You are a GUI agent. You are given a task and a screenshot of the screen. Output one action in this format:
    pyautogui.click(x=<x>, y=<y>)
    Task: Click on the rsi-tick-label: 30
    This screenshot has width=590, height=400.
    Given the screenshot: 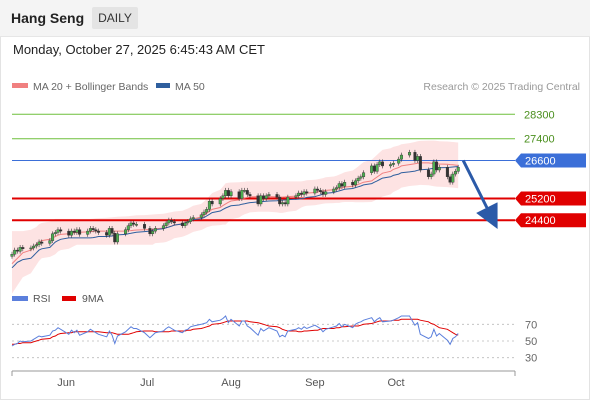 What is the action you would take?
    pyautogui.click(x=531, y=359)
    